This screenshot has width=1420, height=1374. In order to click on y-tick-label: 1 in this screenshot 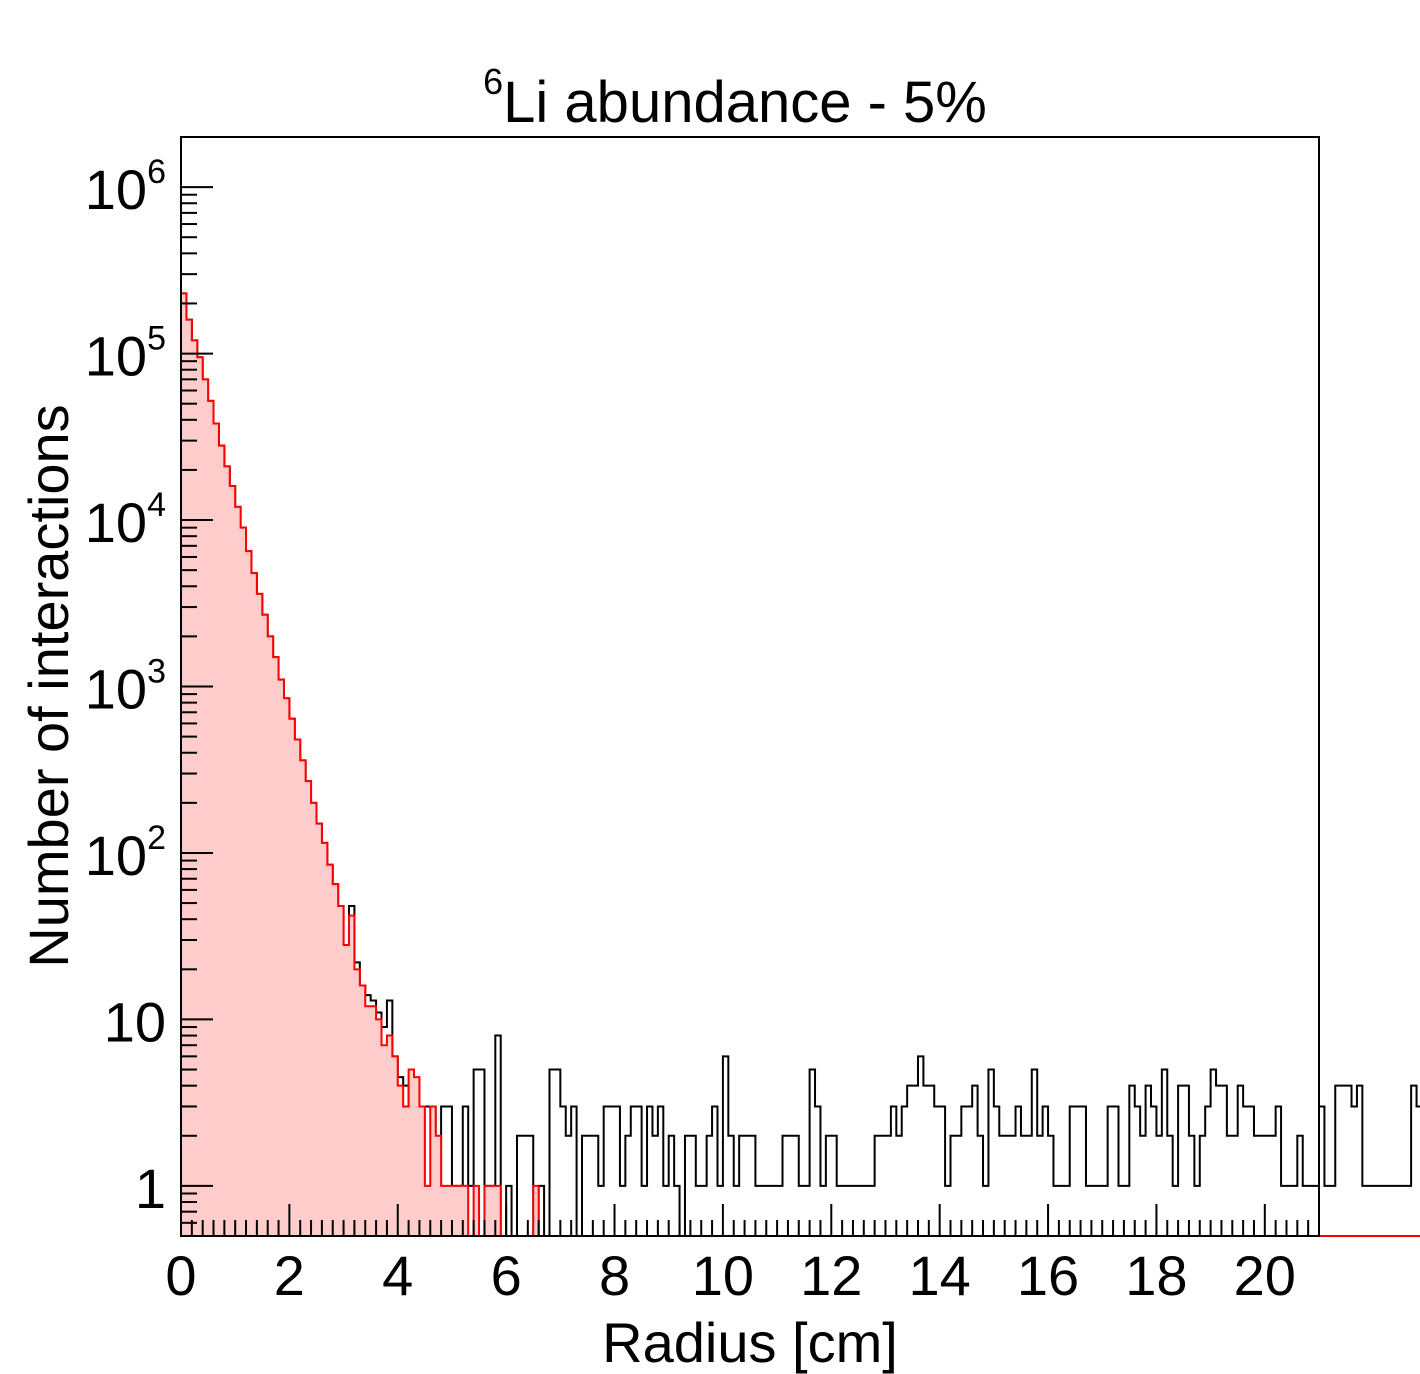, I will do `click(150, 1188)`.